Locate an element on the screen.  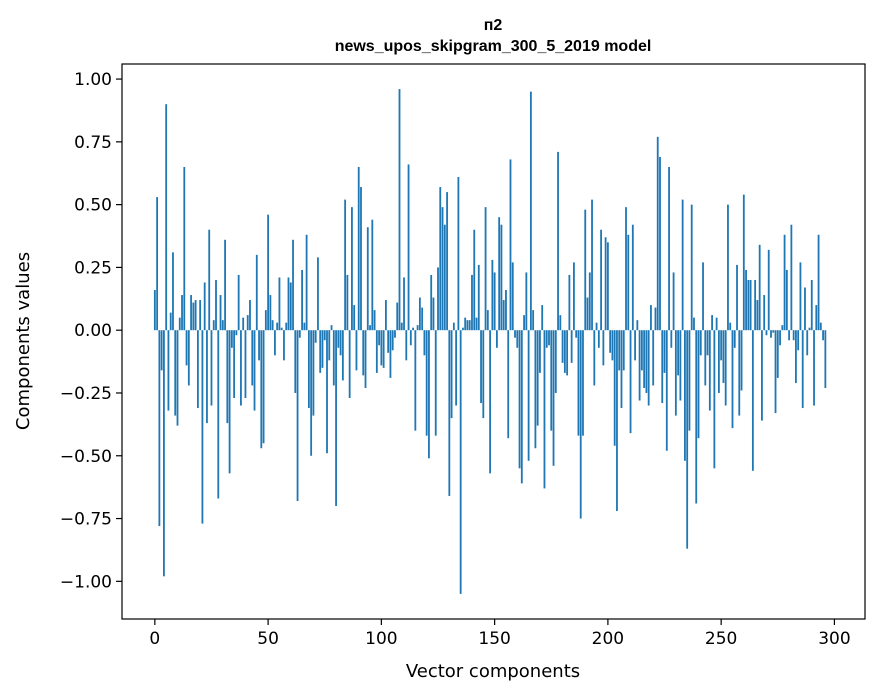
x-axis-label: Vector components is located at coordinates (493, 671).